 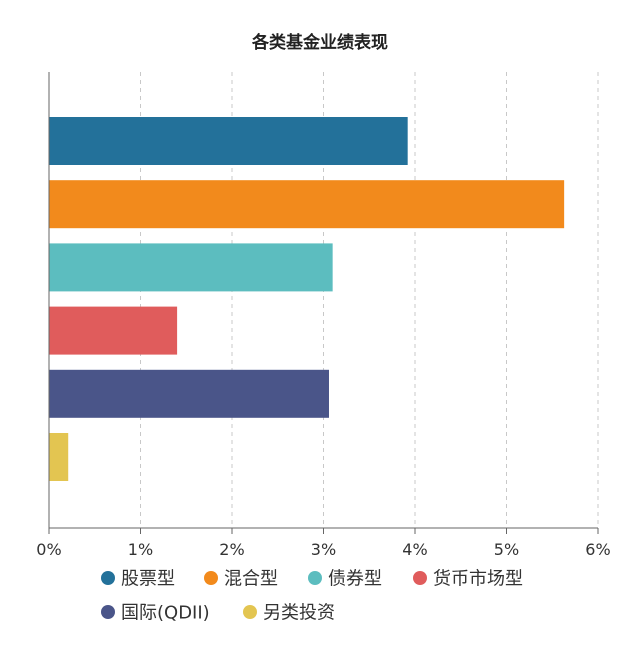 I want to click on x-tick-label: 3%, so click(x=323, y=549).